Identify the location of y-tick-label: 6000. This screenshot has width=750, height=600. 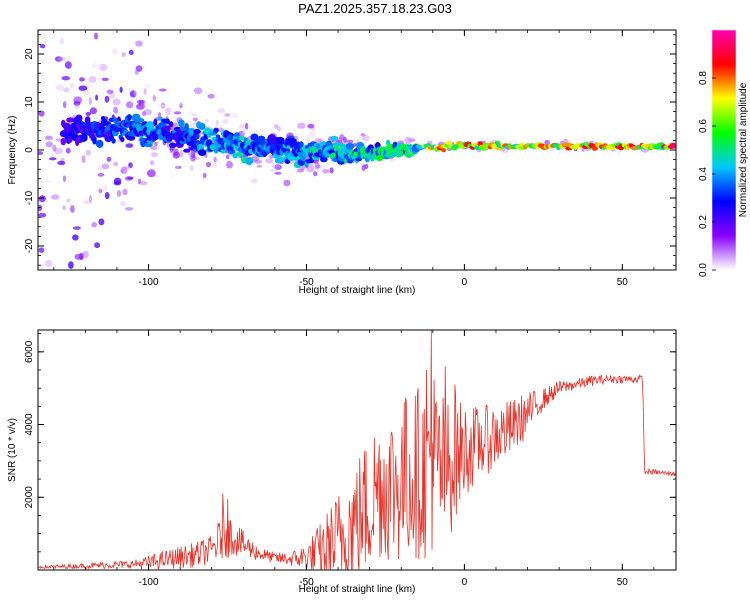
(29, 351).